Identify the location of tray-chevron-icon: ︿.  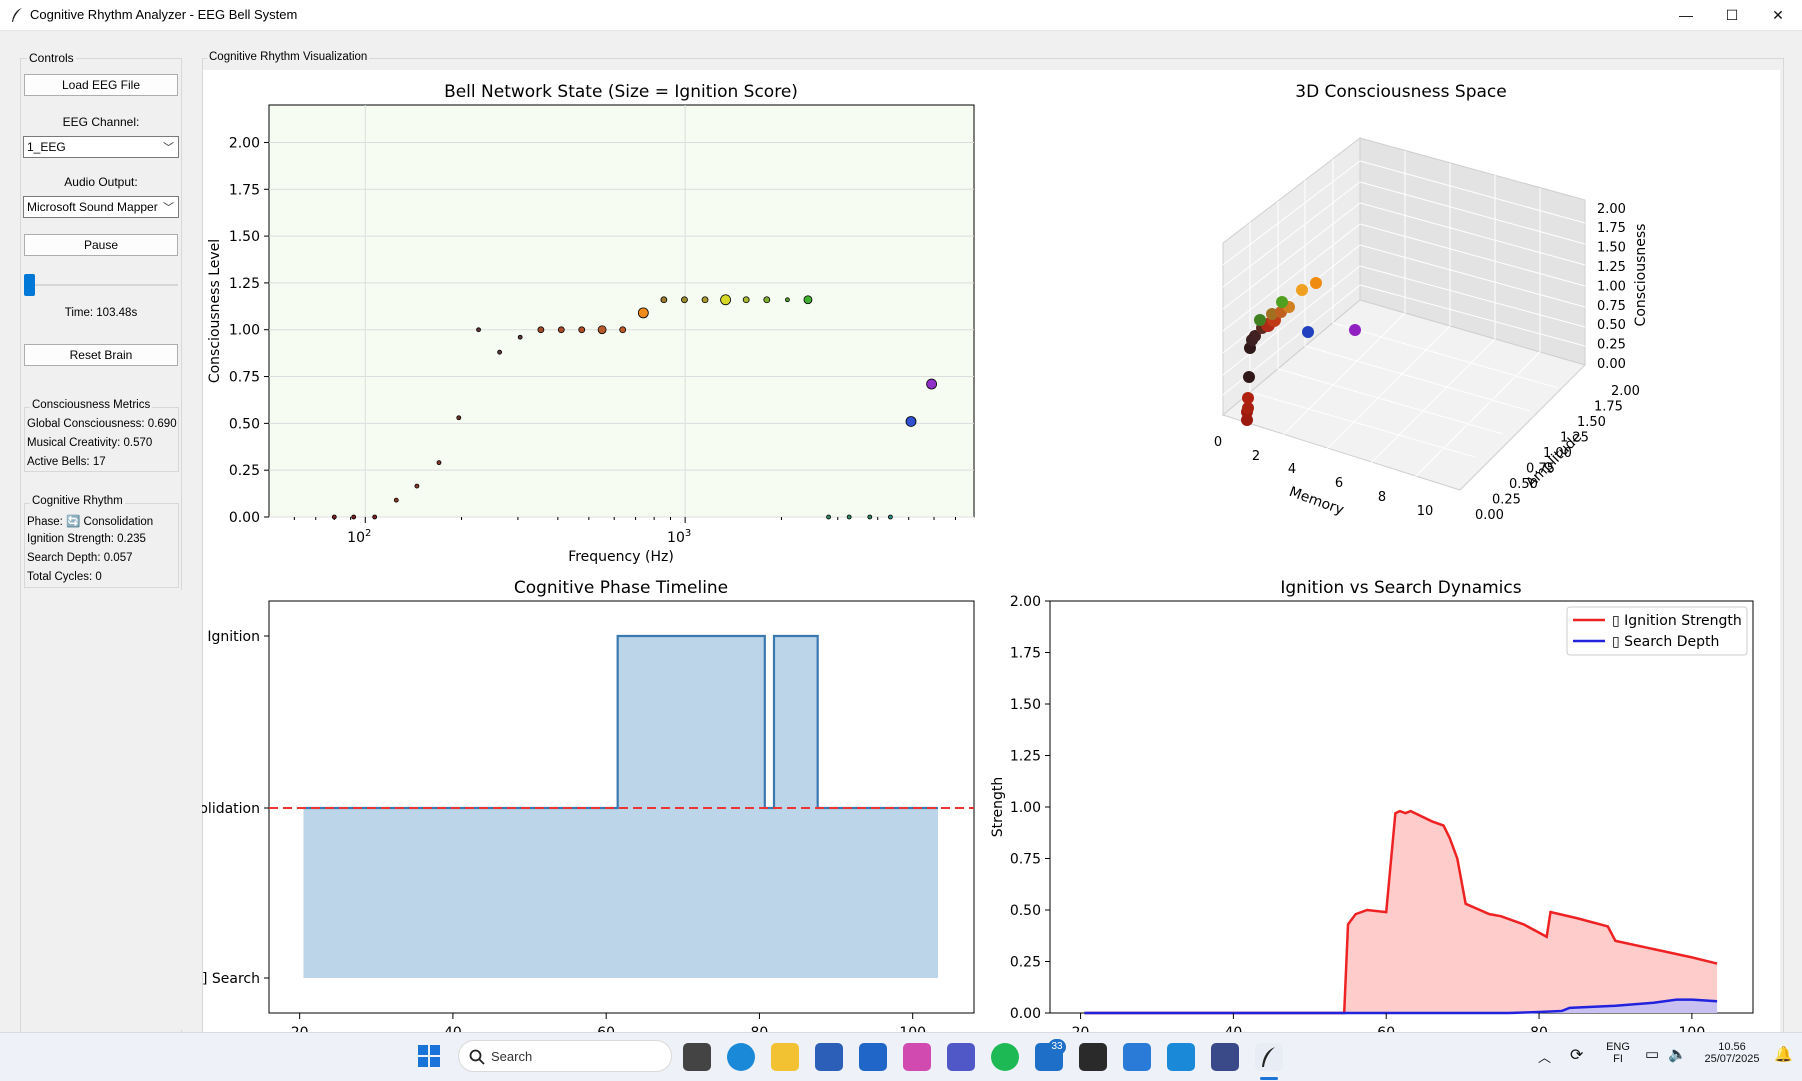
(1545, 1057).